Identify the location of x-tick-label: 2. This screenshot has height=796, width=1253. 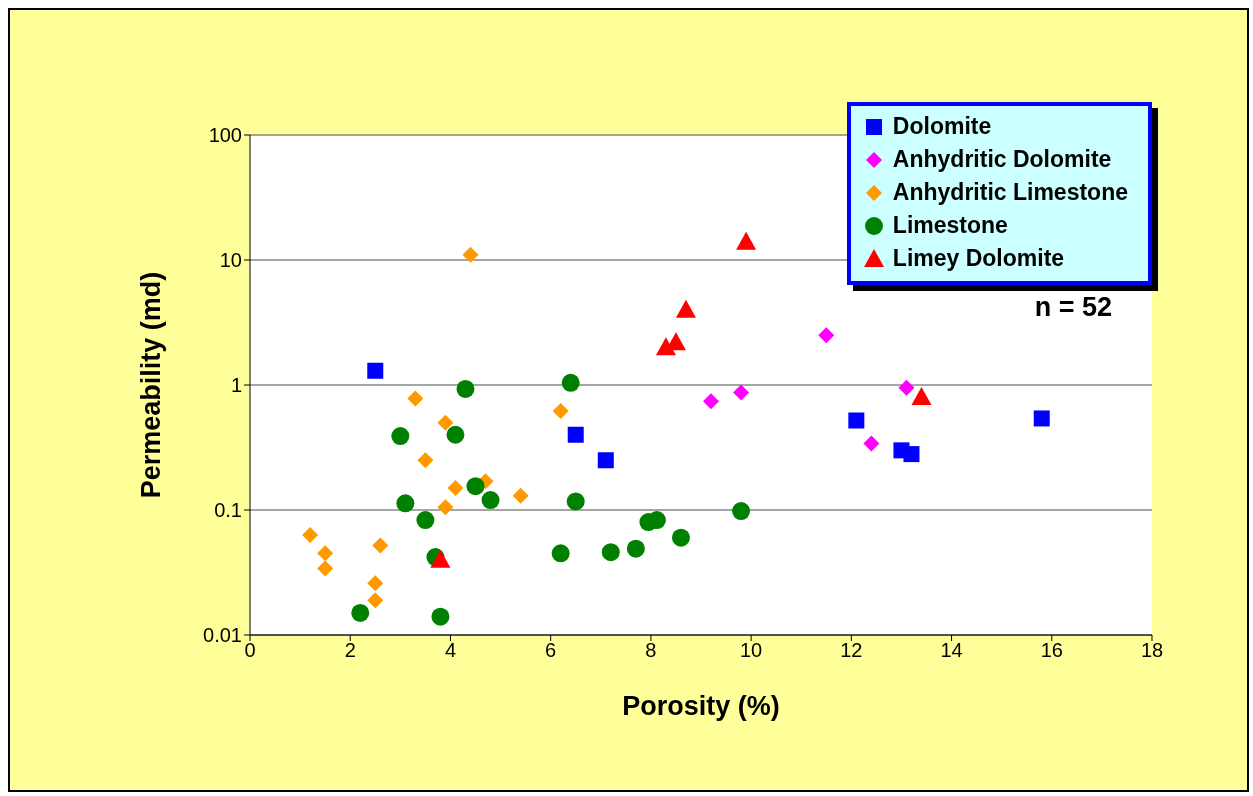
(350, 650).